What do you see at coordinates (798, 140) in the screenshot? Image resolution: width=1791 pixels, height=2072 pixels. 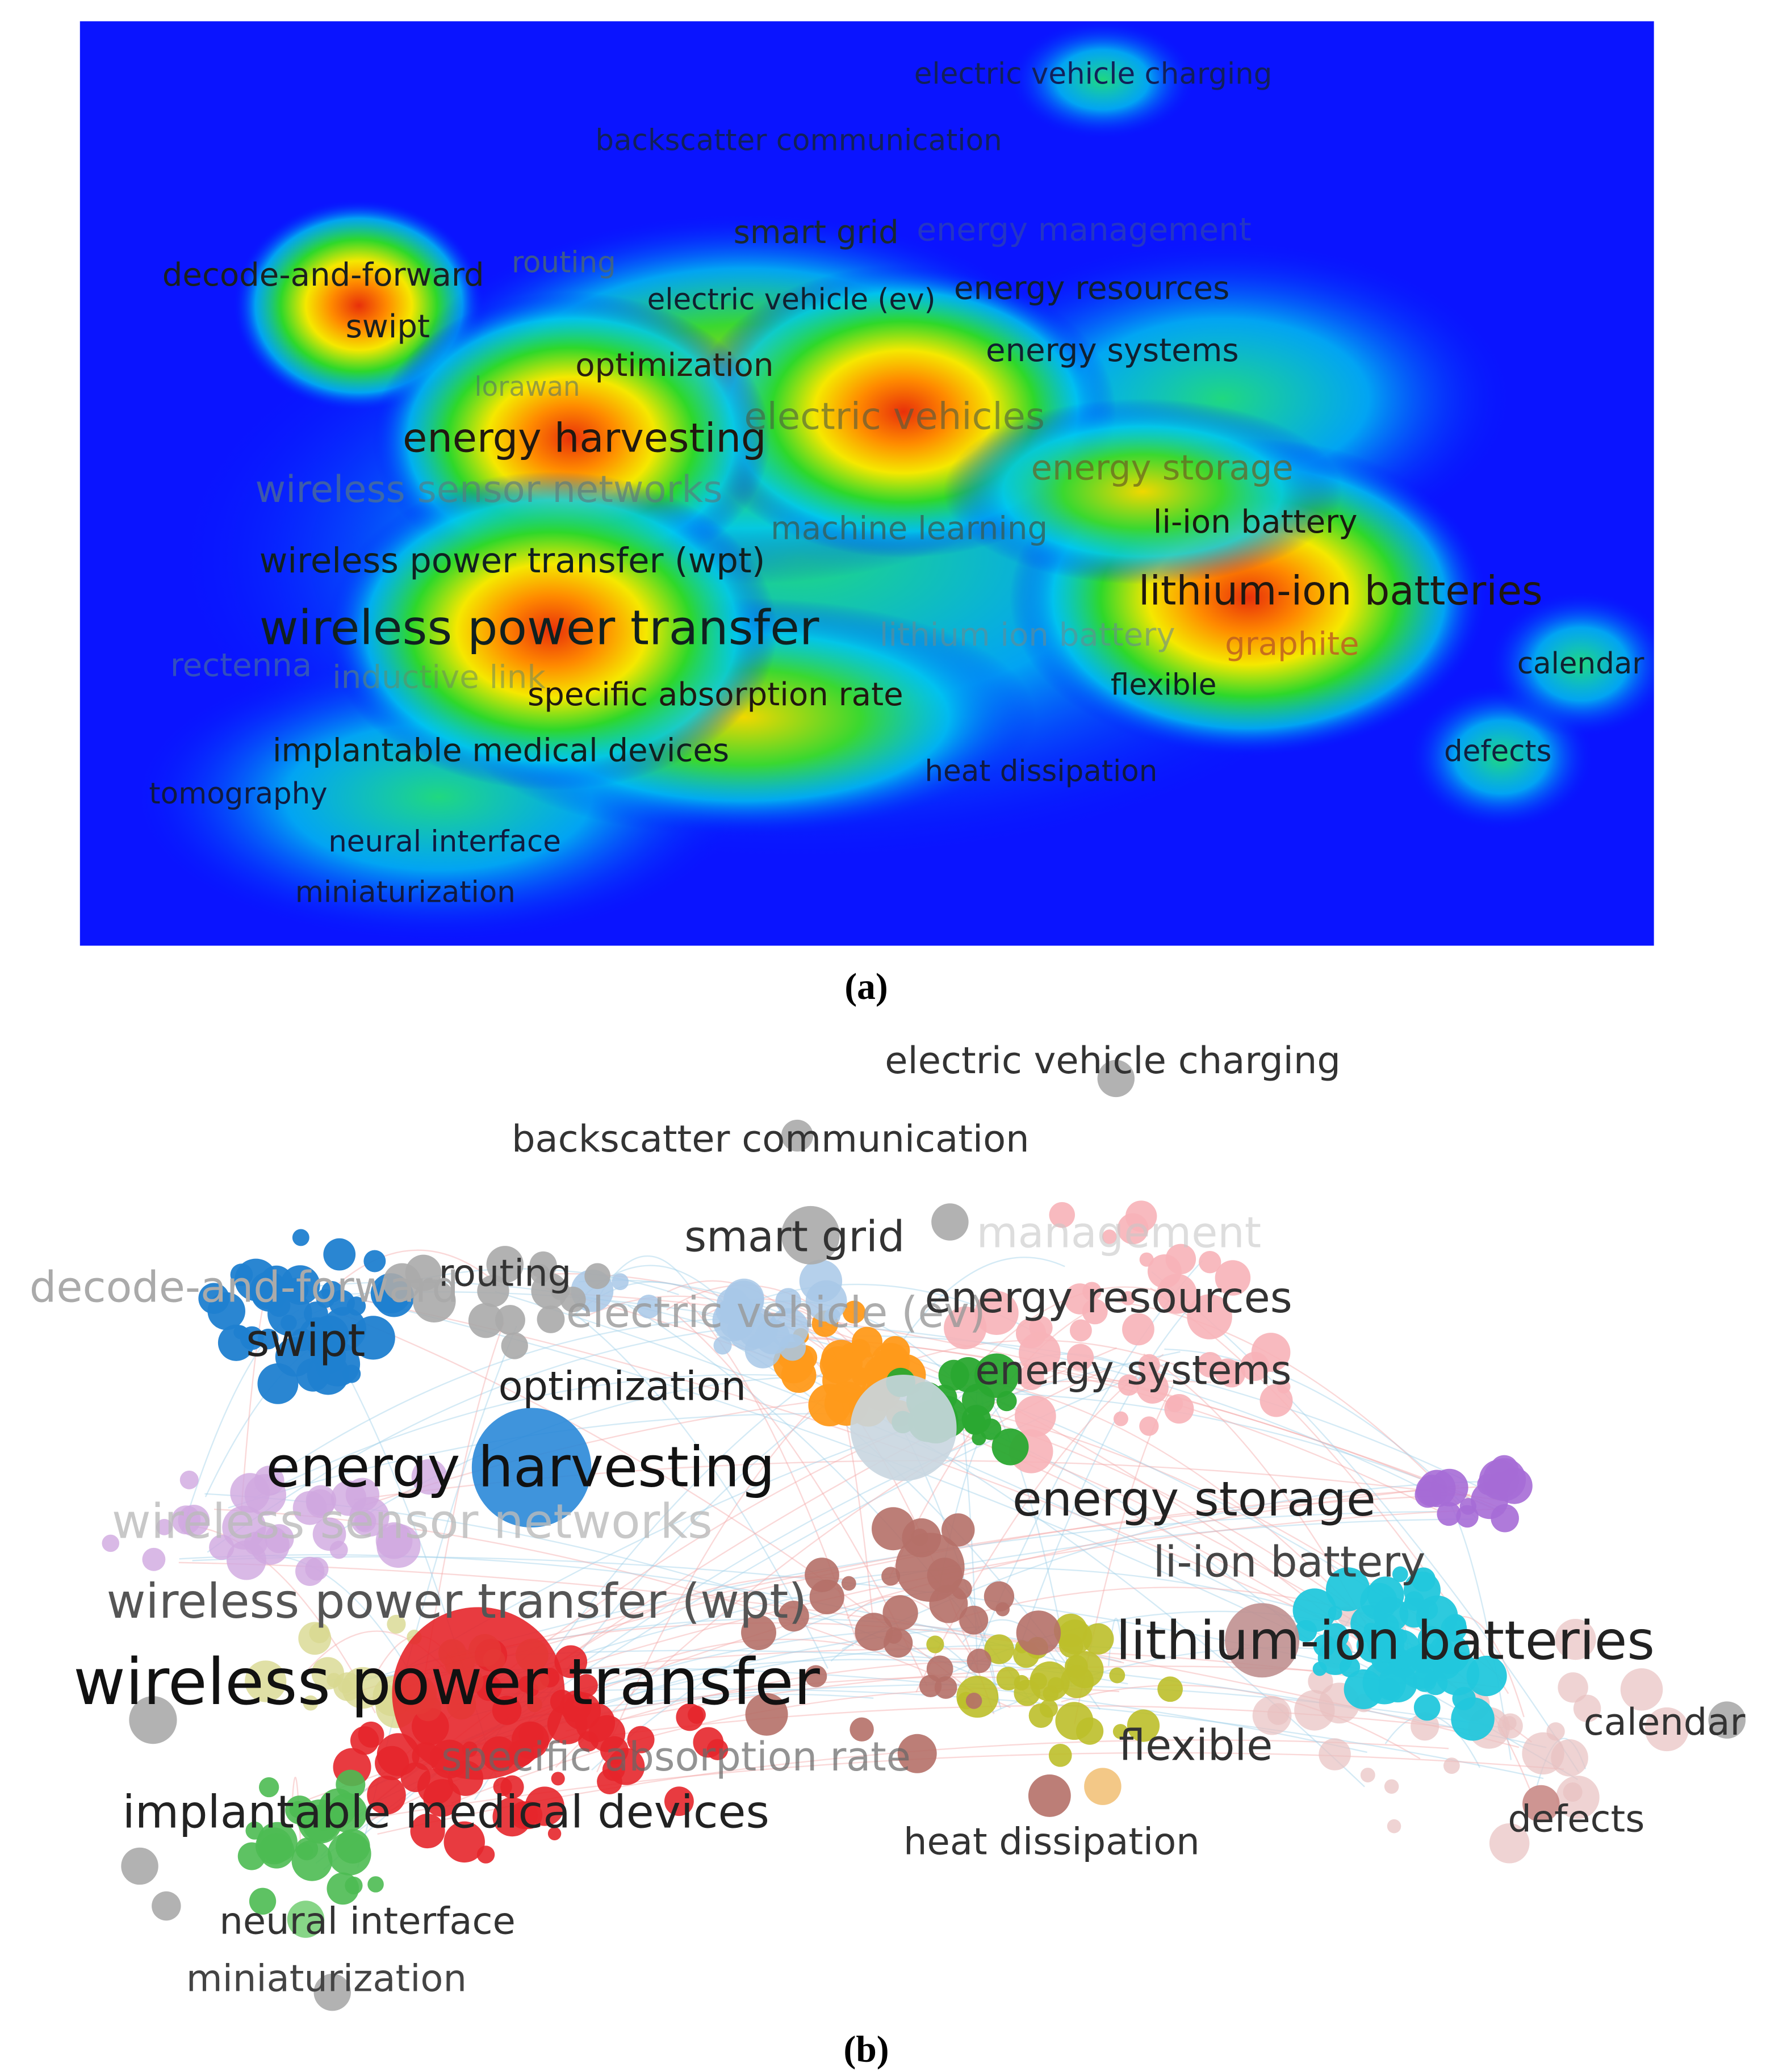 I see `keyword-label: backscatter communication` at bounding box center [798, 140].